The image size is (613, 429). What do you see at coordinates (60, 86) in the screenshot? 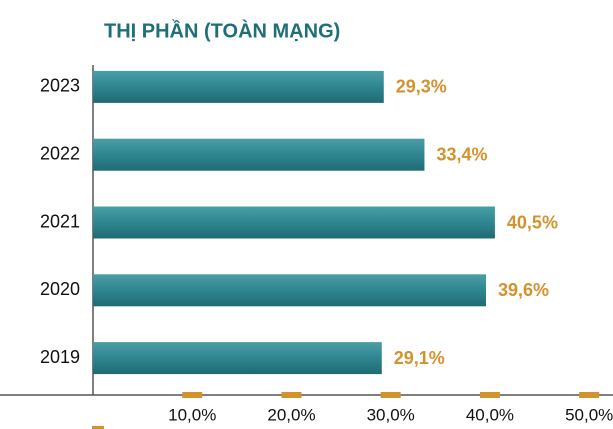
I see `y-tick-label: 2023` at bounding box center [60, 86].